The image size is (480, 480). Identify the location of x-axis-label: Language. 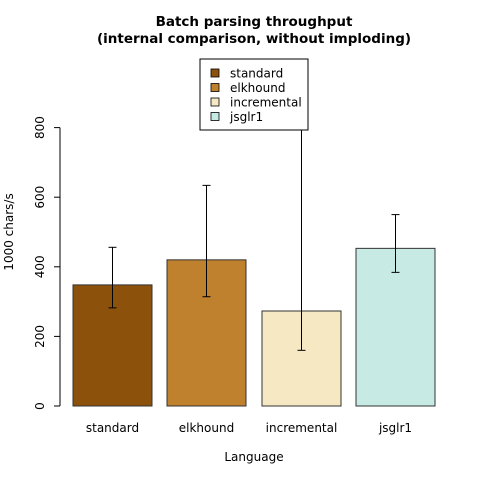
(253, 457).